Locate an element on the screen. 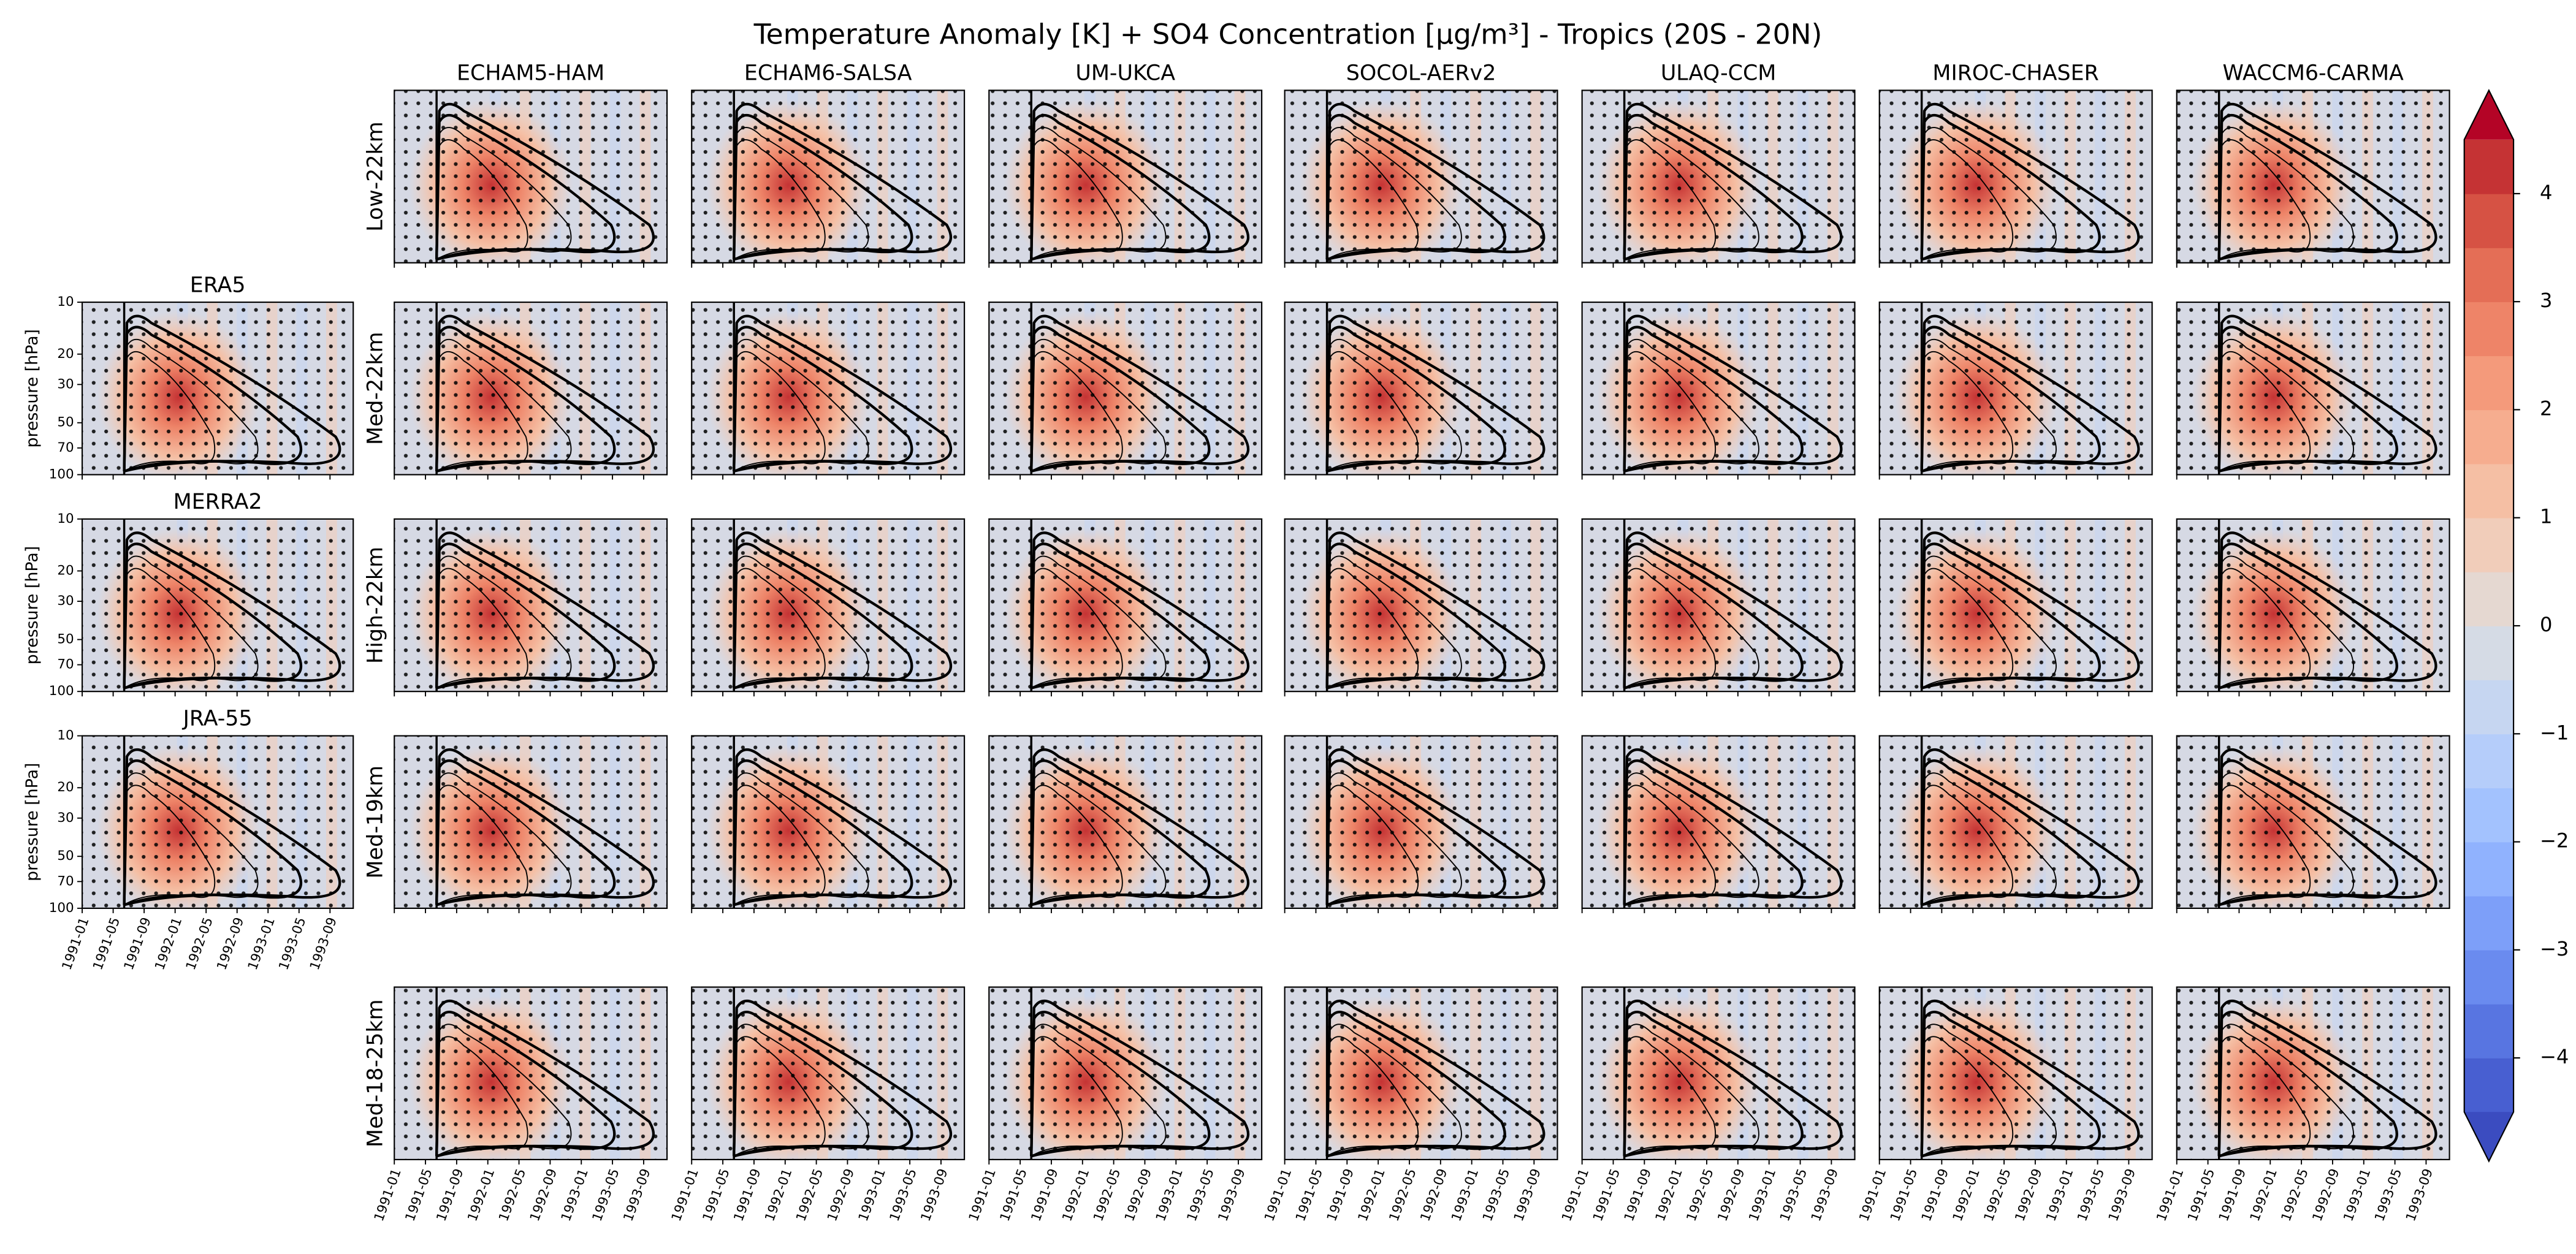  colorbar-tick-label: 0 is located at coordinates (2546, 624).